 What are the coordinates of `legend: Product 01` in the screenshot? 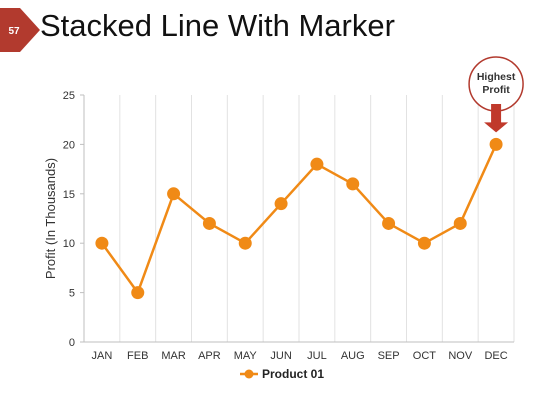 It's located at (282, 374).